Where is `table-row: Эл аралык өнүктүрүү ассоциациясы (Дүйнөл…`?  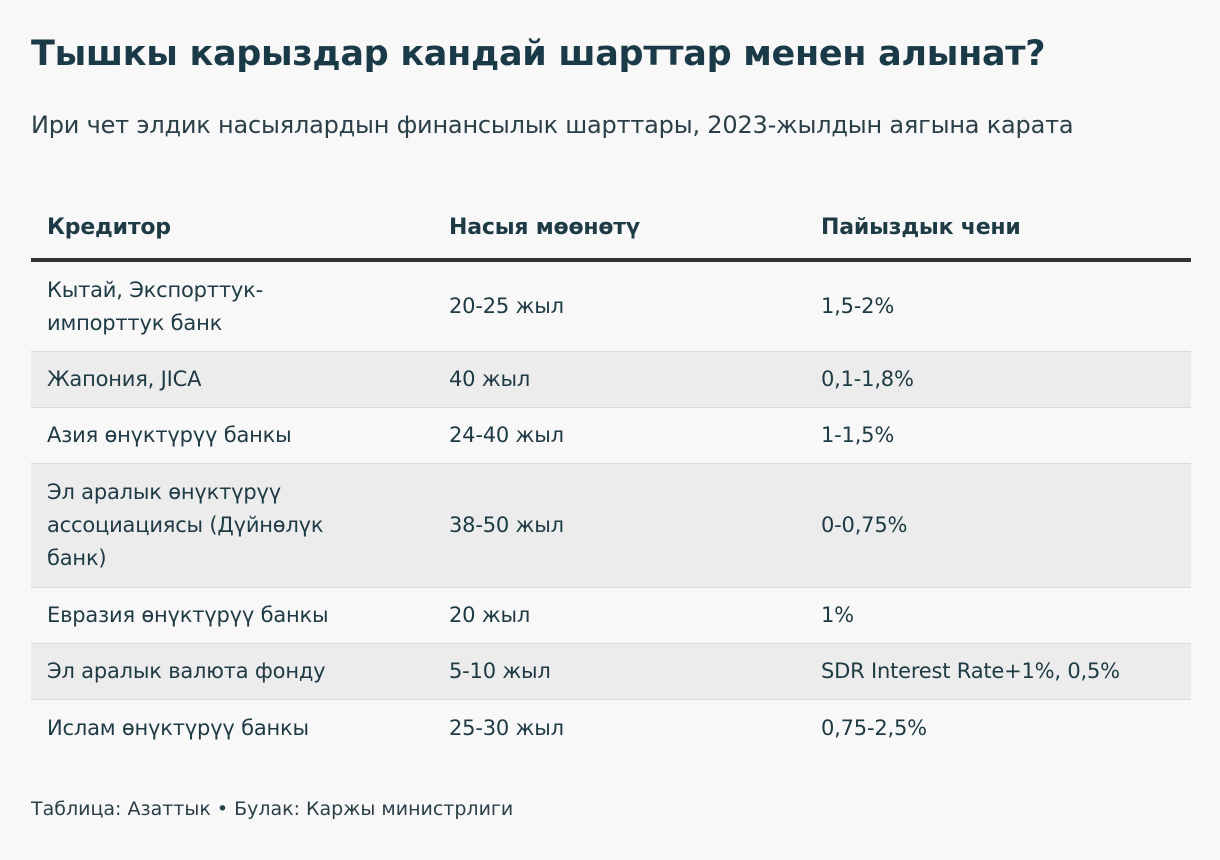
table-row: Эл аралык өнүктүрүү ассоциациясы (Дүйнөл… is located at coordinates (611, 526).